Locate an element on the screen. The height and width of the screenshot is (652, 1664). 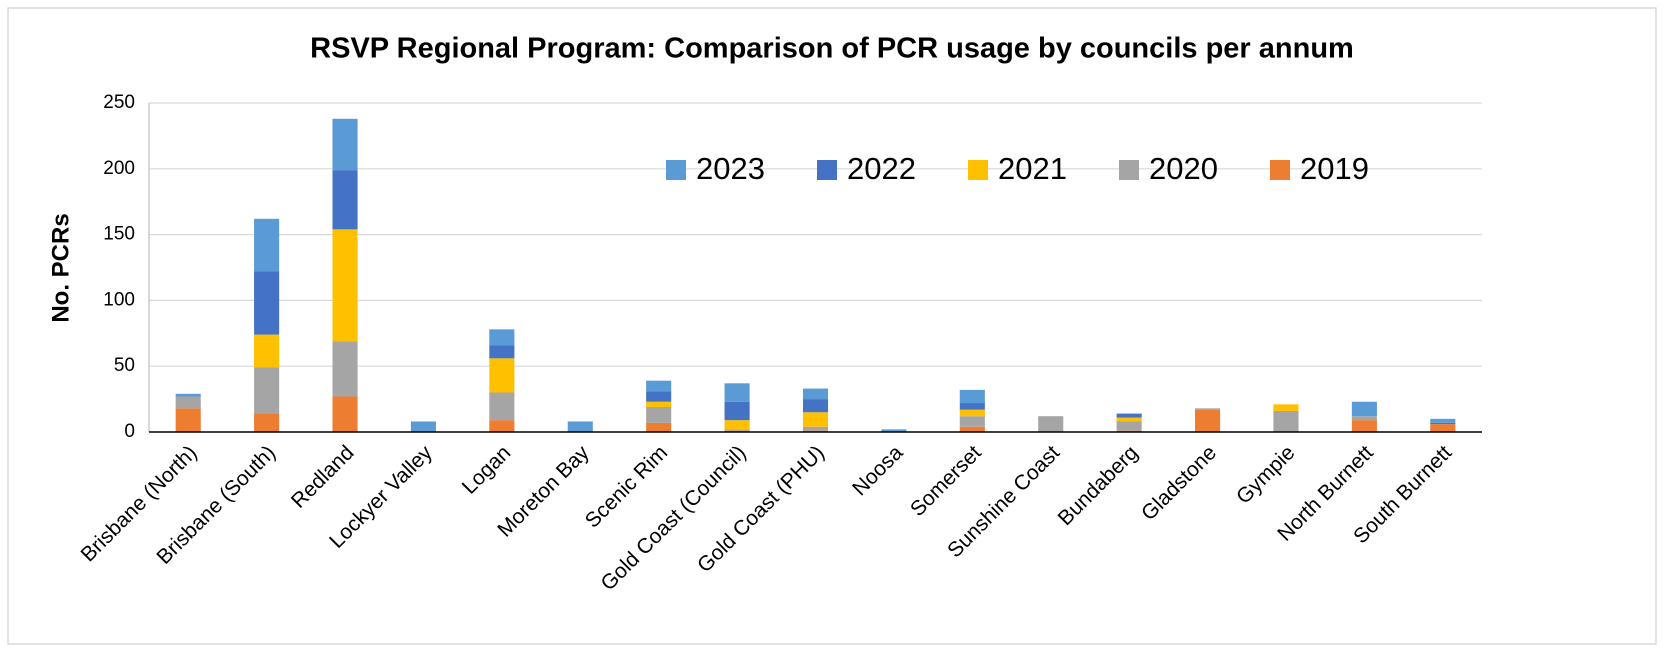
y-tick-label: 250 is located at coordinates (119, 102).